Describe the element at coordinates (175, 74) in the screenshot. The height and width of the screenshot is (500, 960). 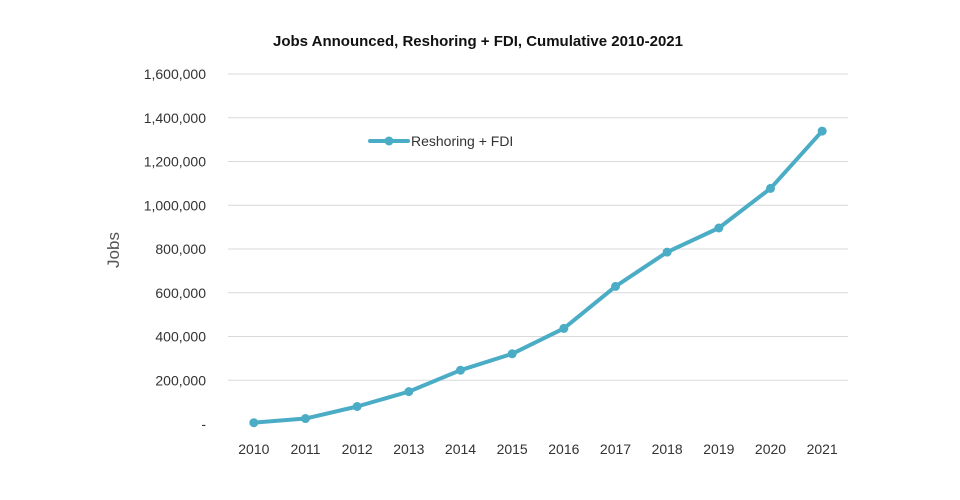
I see `y-tick-label: 1,600,000` at that location.